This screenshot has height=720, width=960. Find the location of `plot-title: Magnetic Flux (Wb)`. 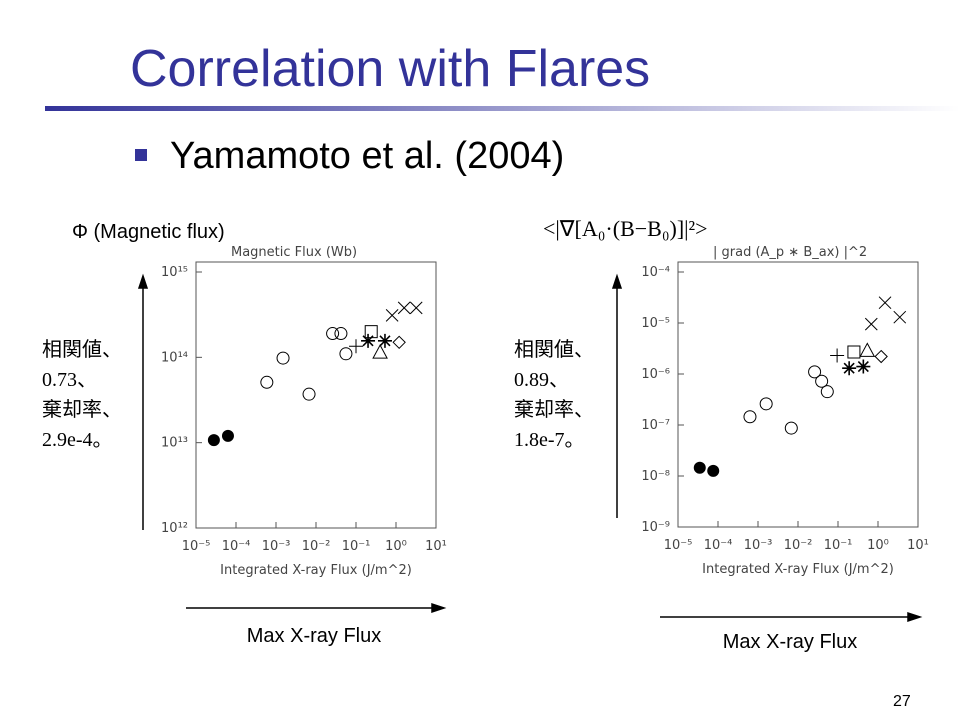

plot-title: Magnetic Flux (Wb) is located at coordinates (294, 252).